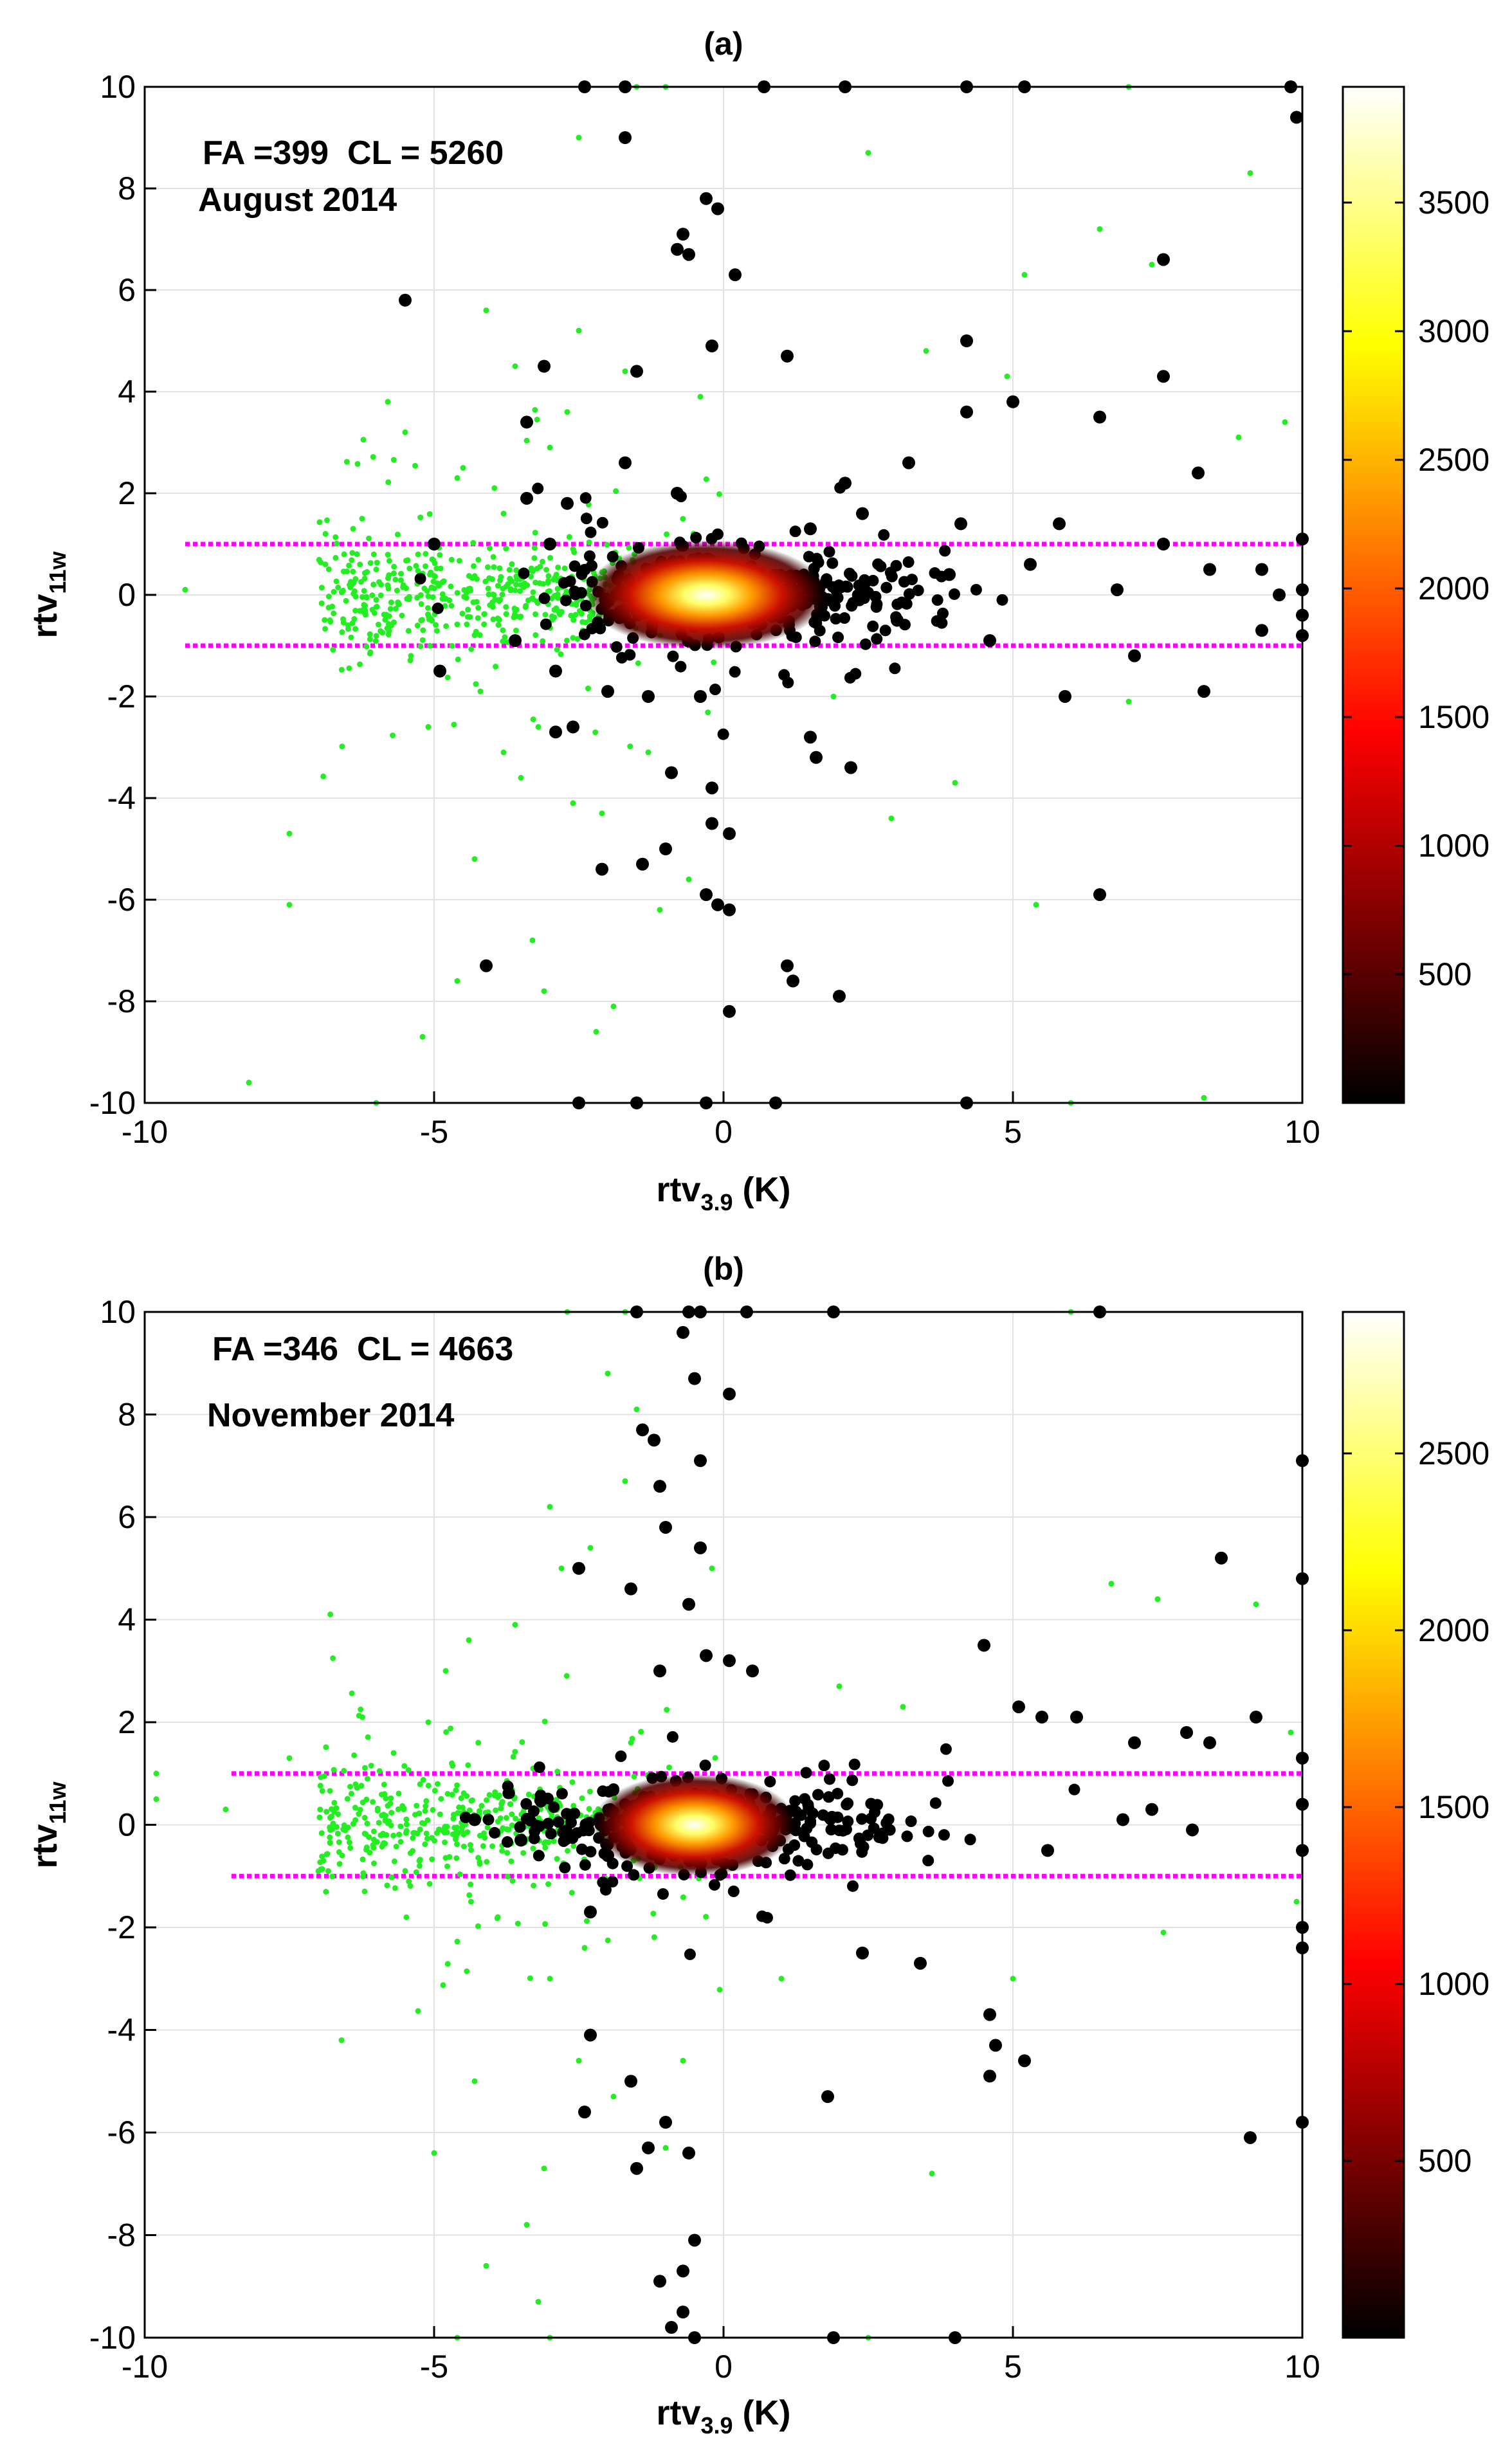  Describe the element at coordinates (118, 87) in the screenshot. I see `y-tick-label: 10` at that location.